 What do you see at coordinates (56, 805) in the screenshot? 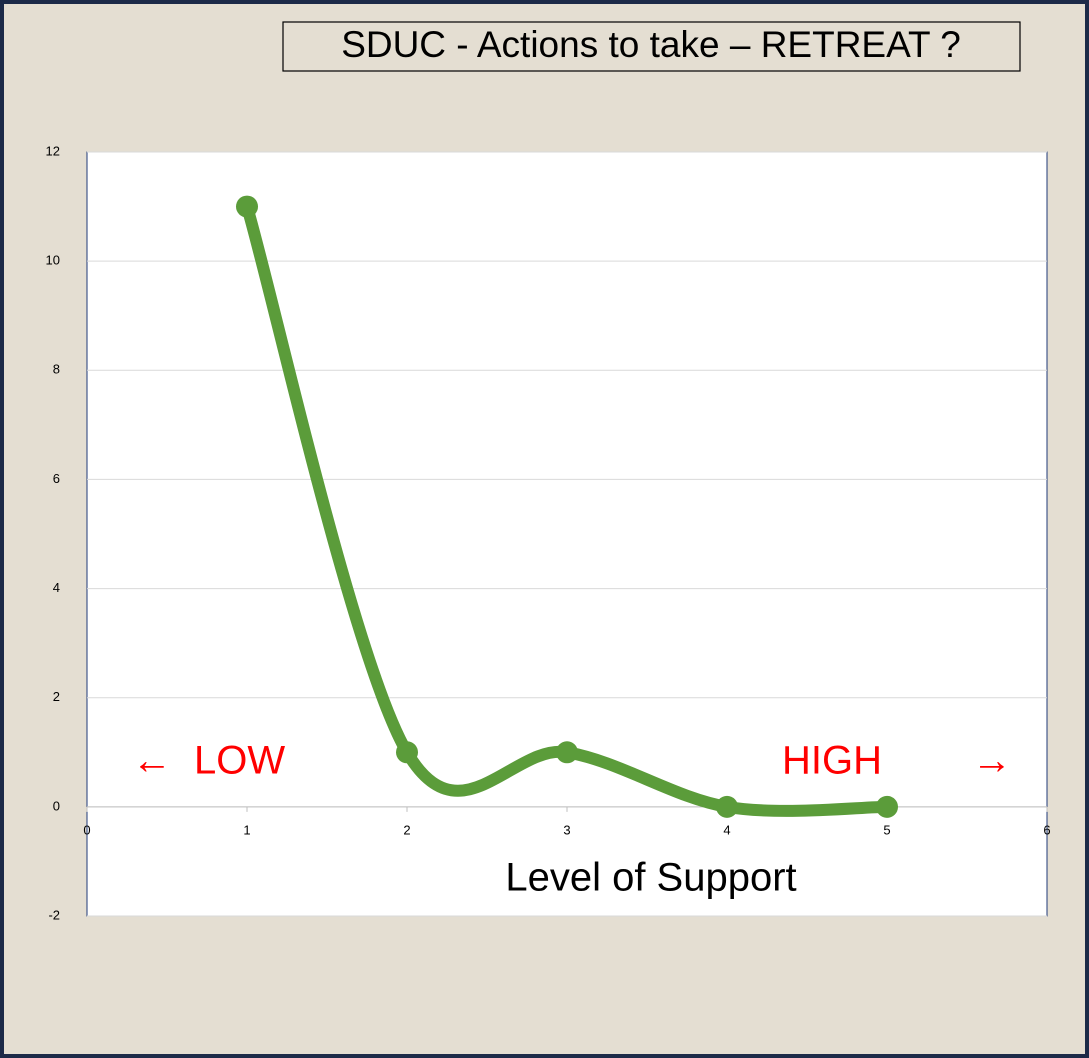
I see `y-tick-label: 0` at bounding box center [56, 805].